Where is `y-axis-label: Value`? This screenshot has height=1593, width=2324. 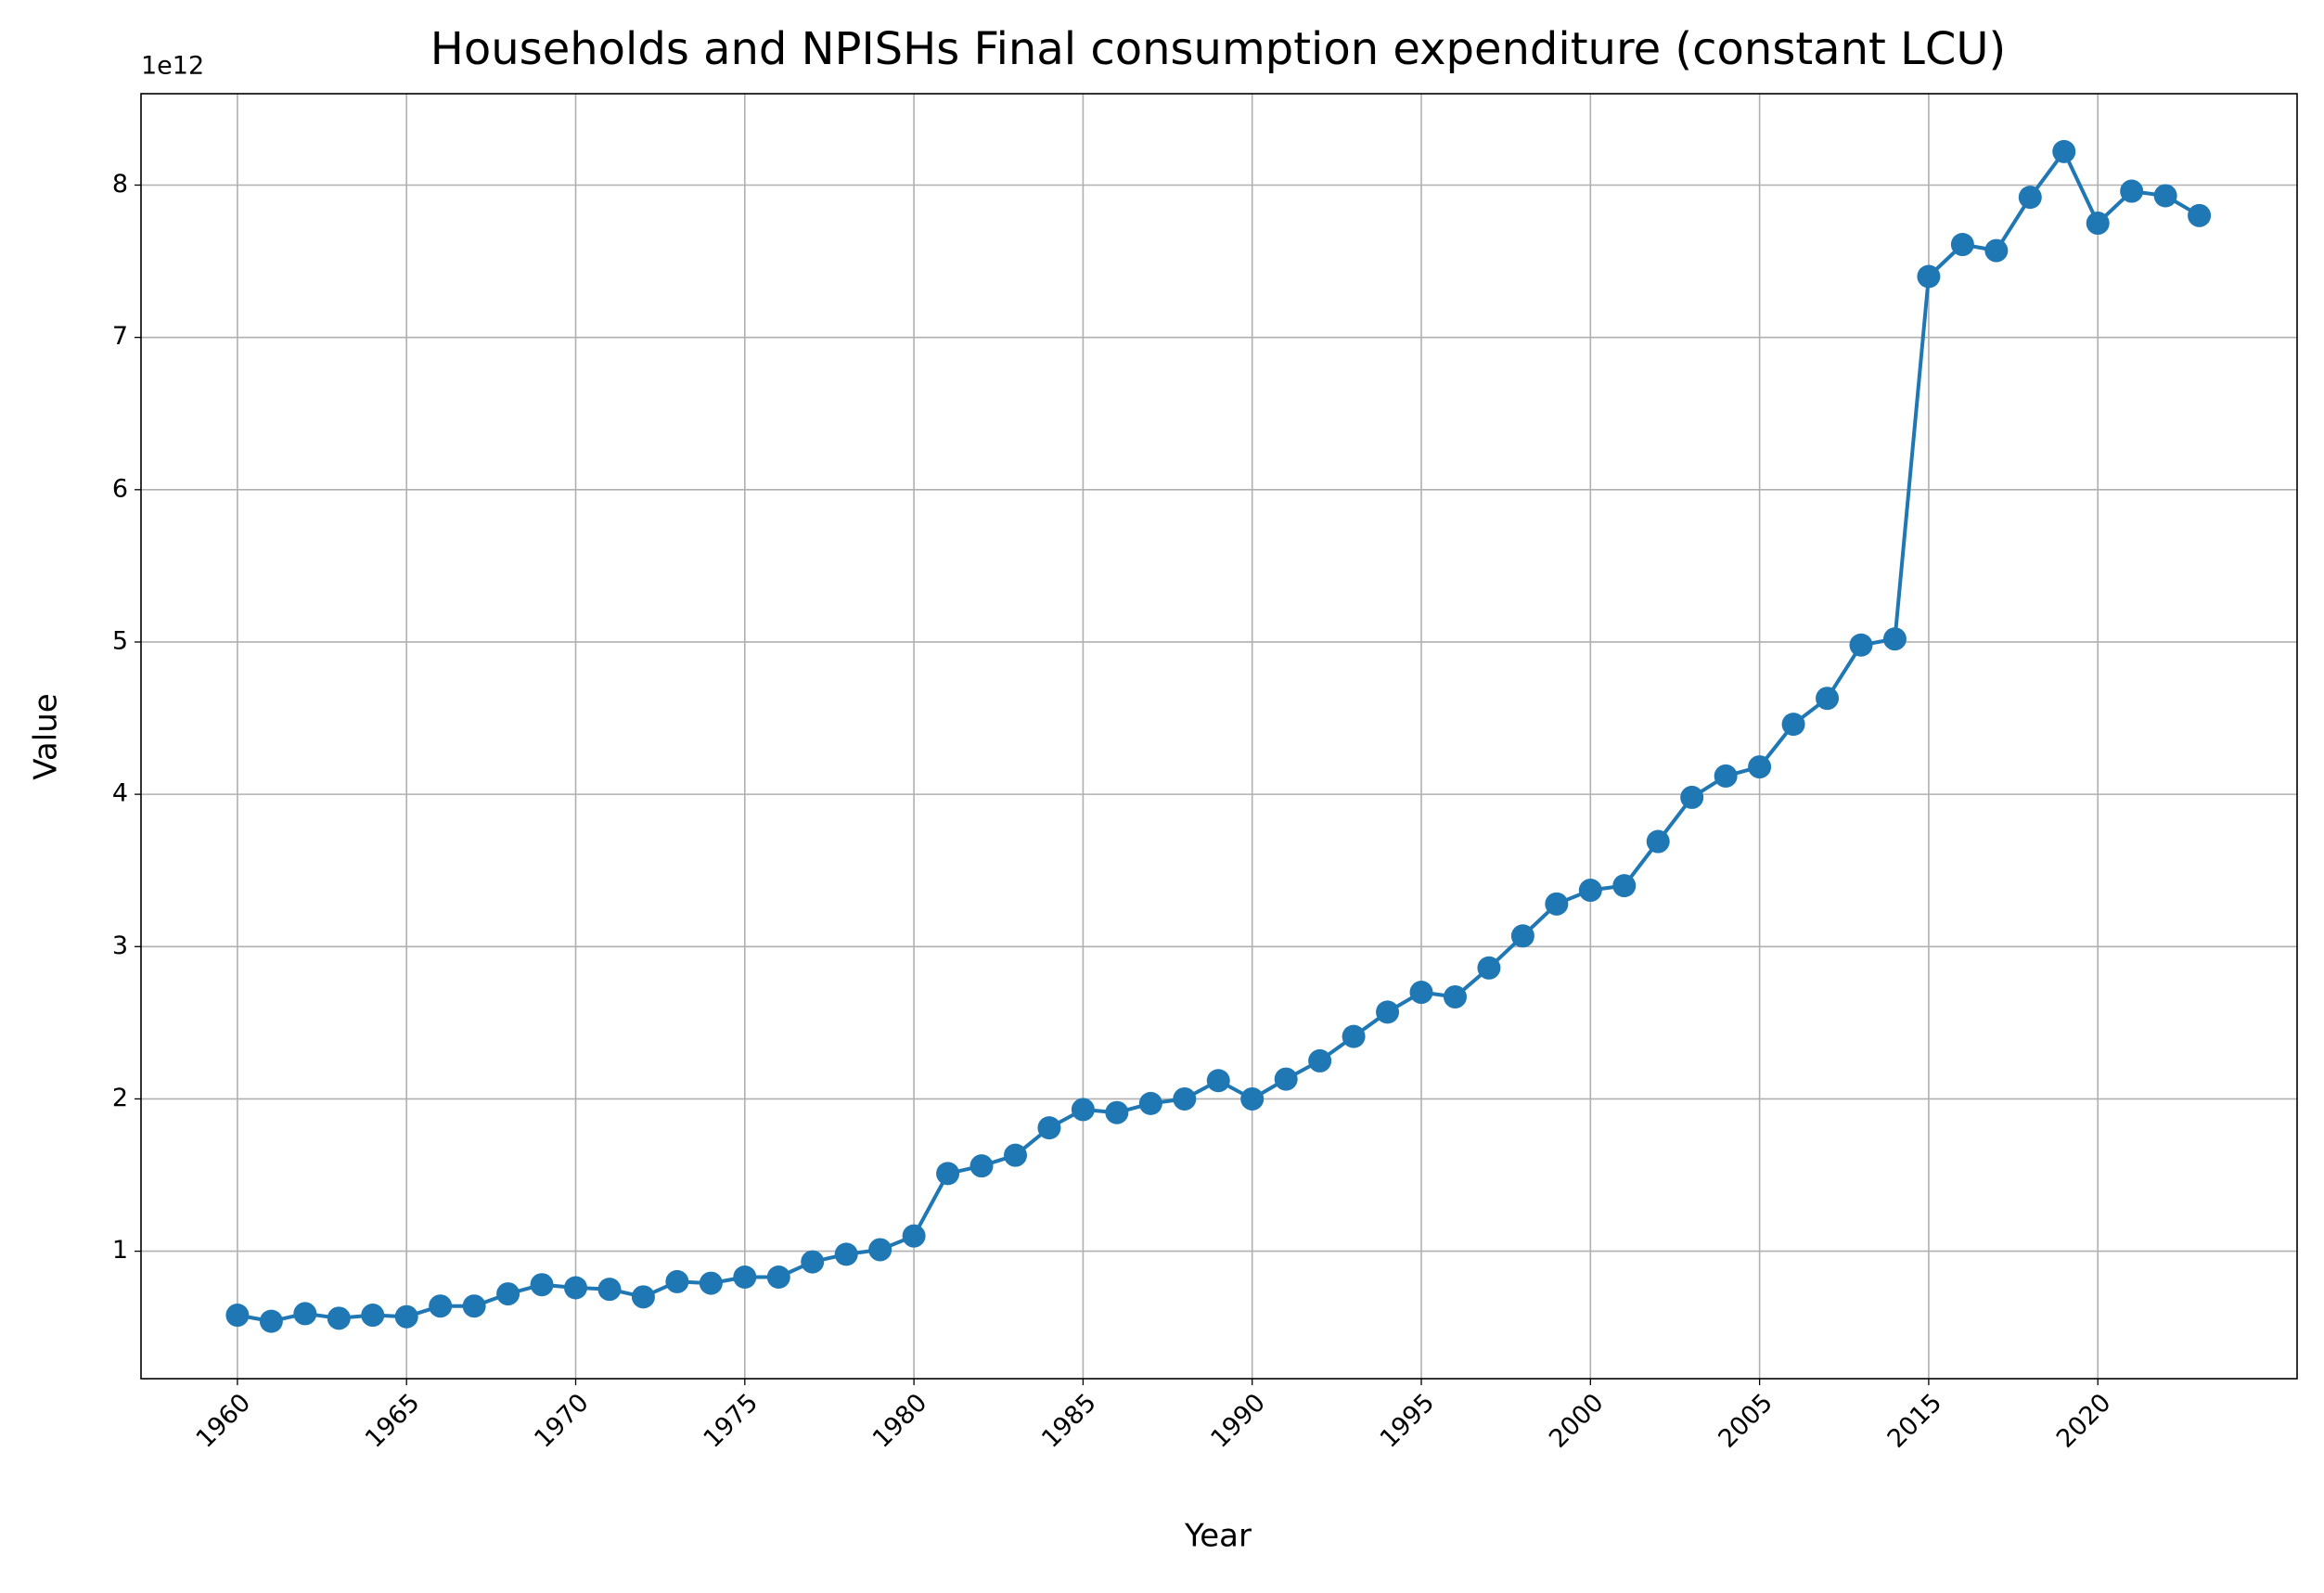
y-axis-label: Value is located at coordinates (46, 736).